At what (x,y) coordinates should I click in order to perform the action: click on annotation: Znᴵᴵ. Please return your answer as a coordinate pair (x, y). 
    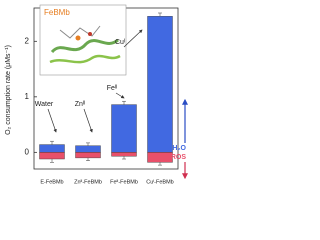
    Looking at the image, I should click on (80, 104).